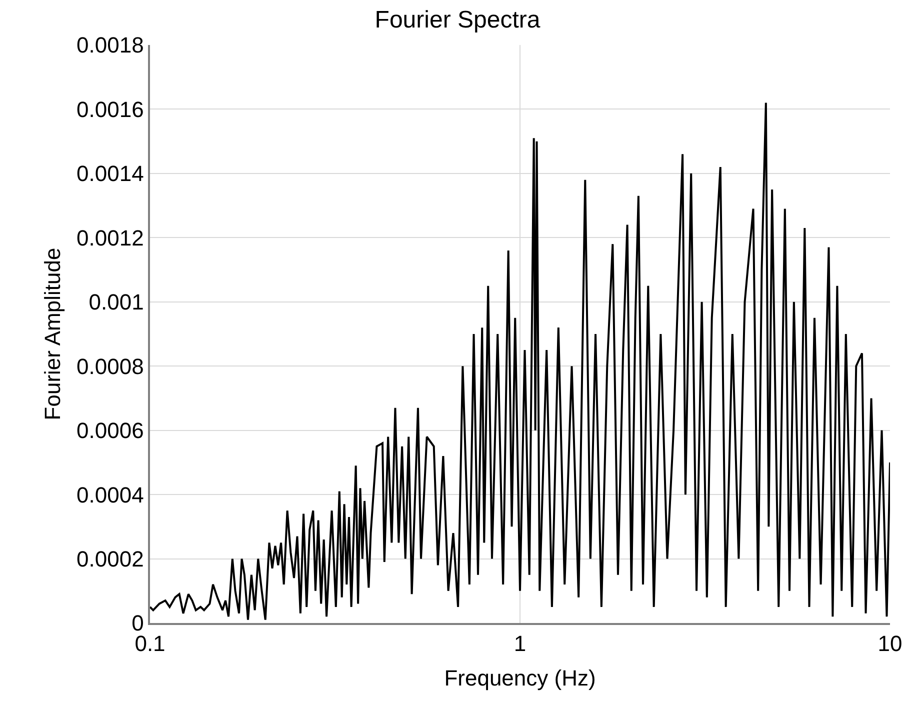 This screenshot has width=915, height=718. Describe the element at coordinates (110, 45) in the screenshot. I see `y-tick-label: 0.0018` at that location.